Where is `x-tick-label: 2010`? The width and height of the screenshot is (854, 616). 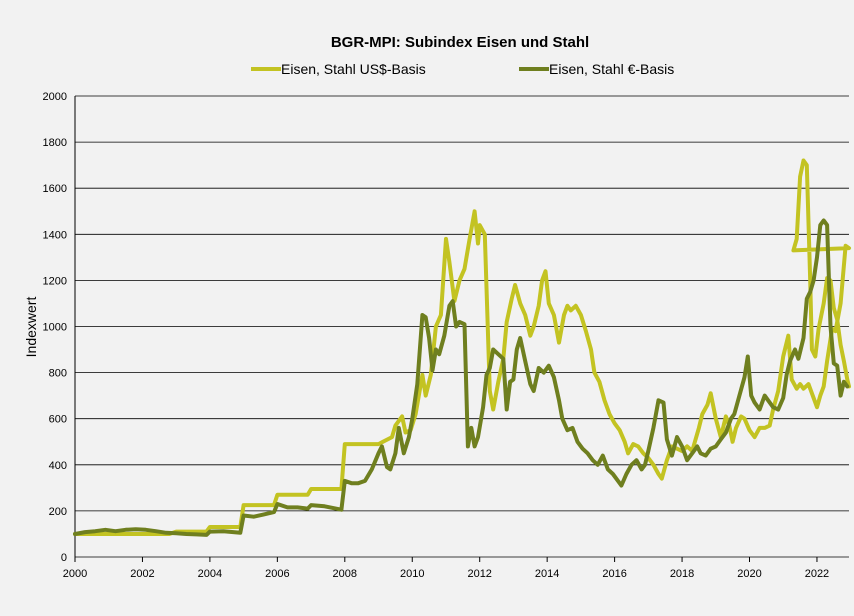
x-tick-label: 2010 is located at coordinates (412, 574).